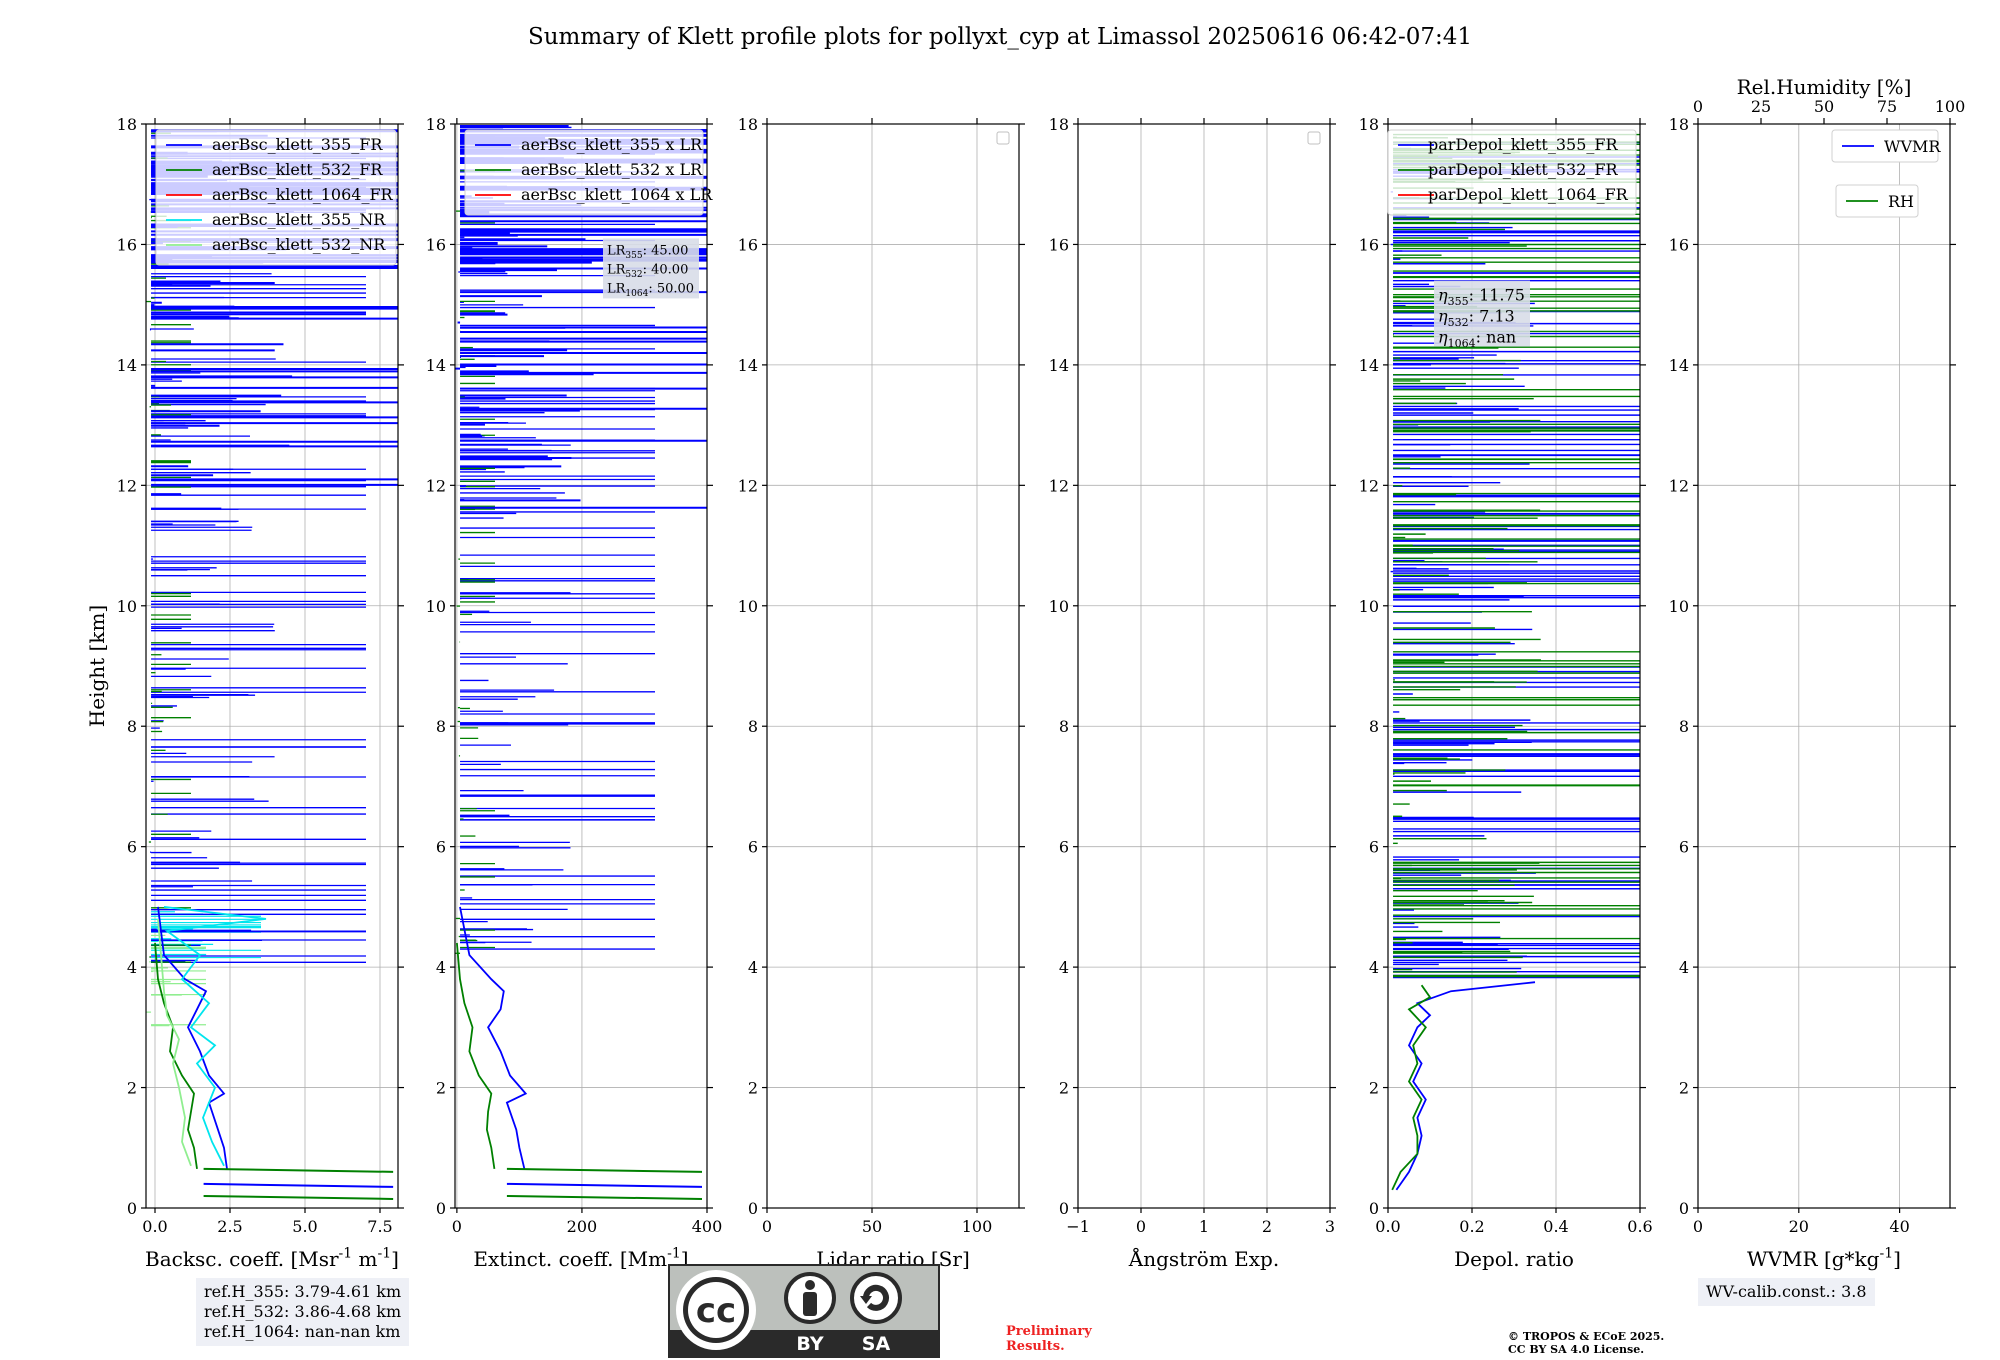 Image resolution: width=2000 pixels, height=1360 pixels. I want to click on cc-by-label: BY, so click(809, 1344).